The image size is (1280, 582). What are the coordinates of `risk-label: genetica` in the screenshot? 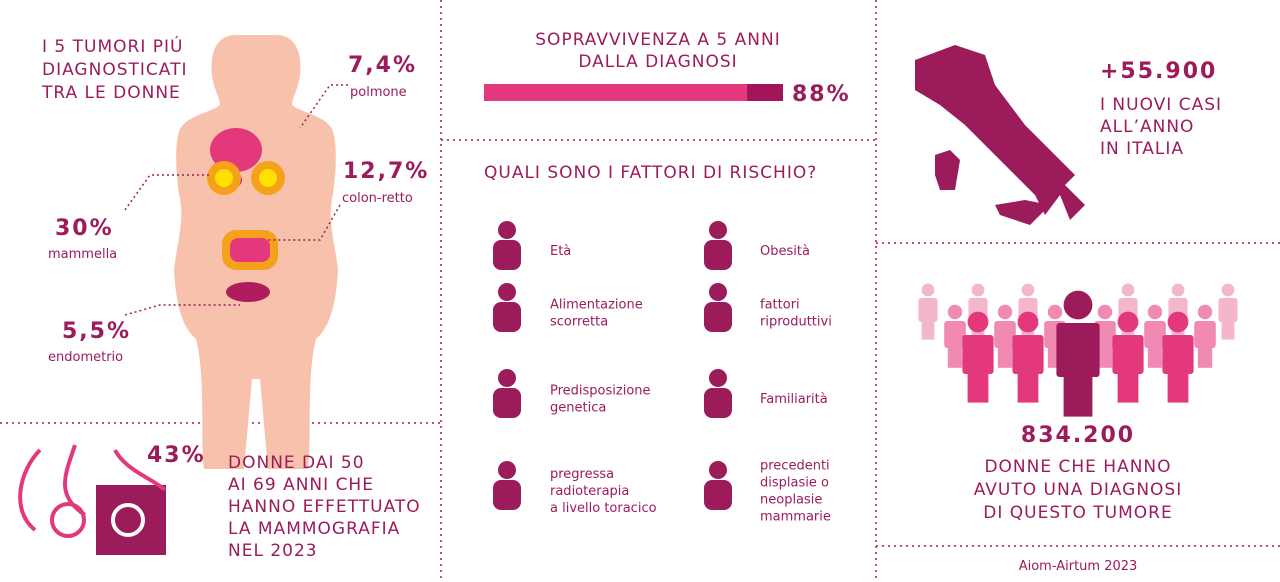 It's located at (578, 408).